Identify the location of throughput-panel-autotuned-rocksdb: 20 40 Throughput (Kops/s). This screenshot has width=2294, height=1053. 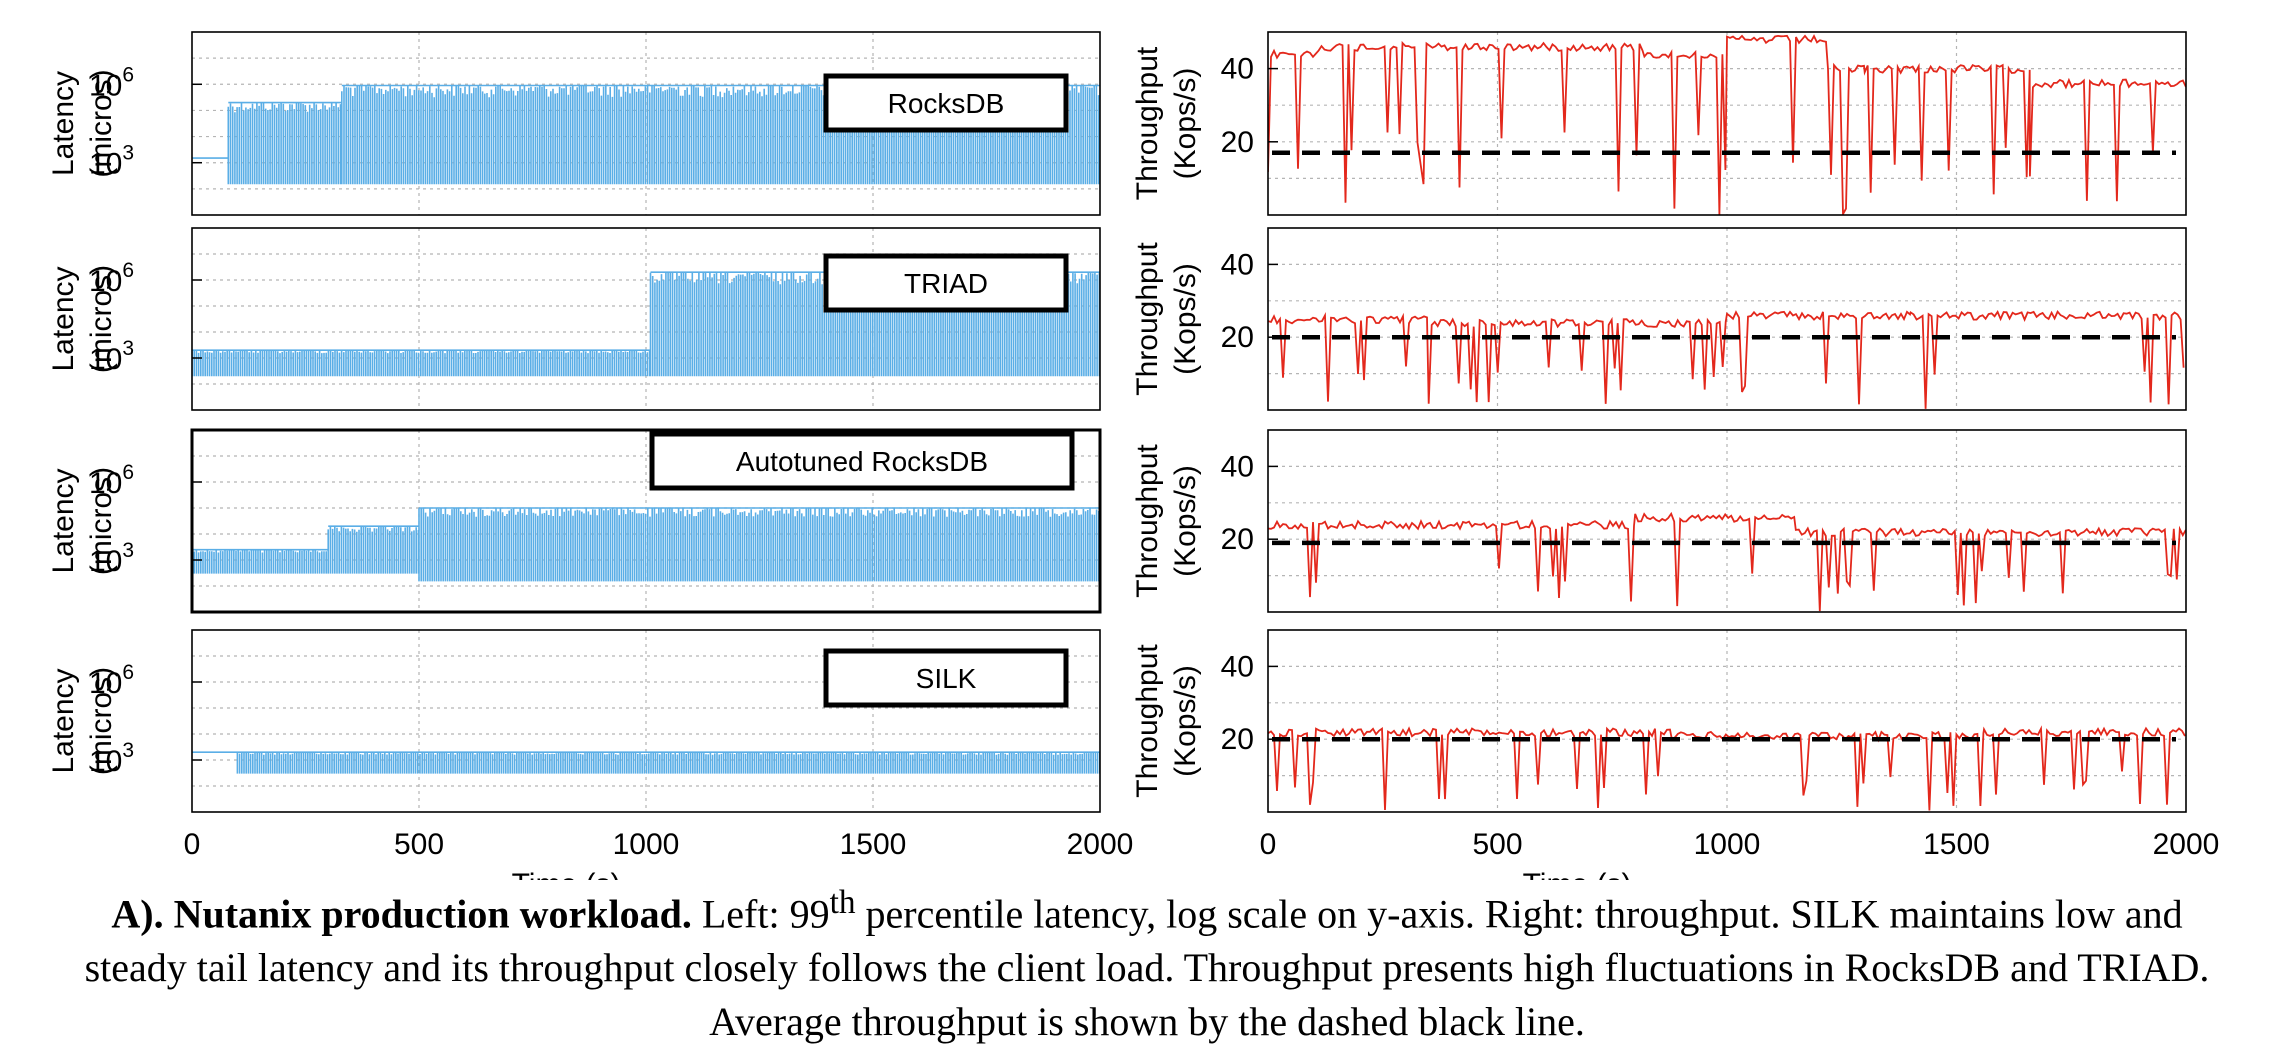
(1659, 521).